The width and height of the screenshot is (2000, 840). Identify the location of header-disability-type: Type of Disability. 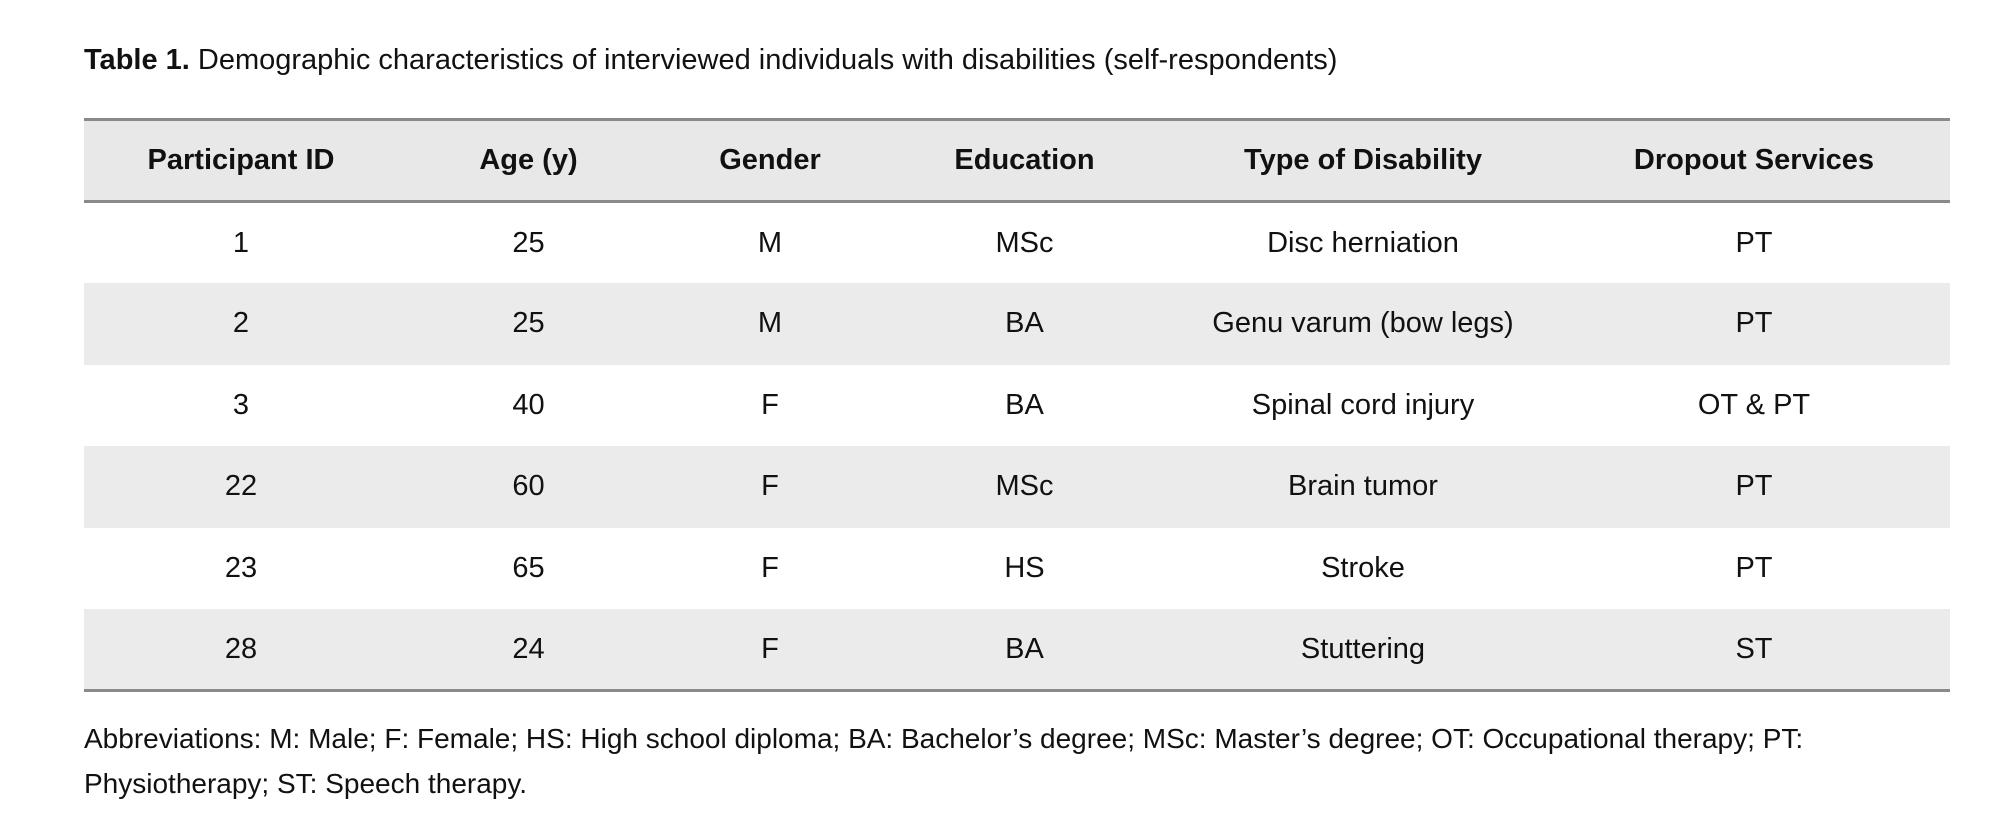
(1363, 160).